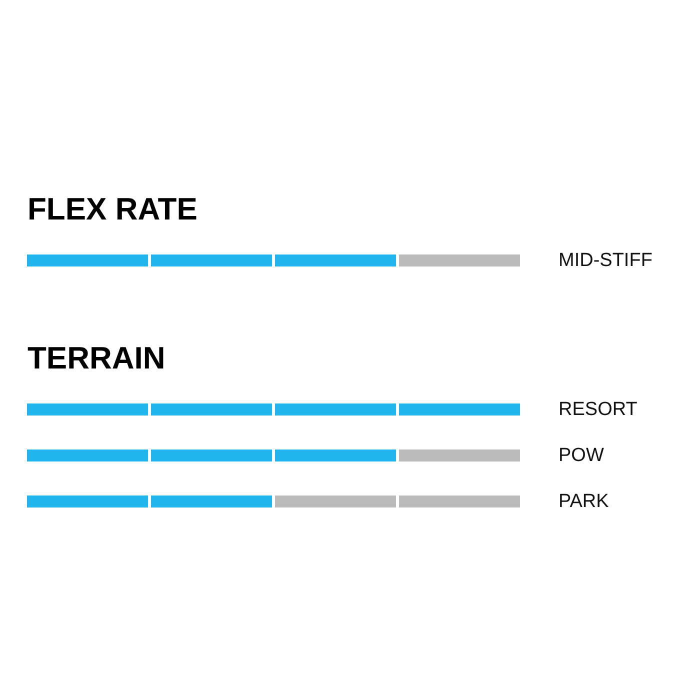  Describe the element at coordinates (113, 209) in the screenshot. I see `chart-title: FLEX RATE` at that location.